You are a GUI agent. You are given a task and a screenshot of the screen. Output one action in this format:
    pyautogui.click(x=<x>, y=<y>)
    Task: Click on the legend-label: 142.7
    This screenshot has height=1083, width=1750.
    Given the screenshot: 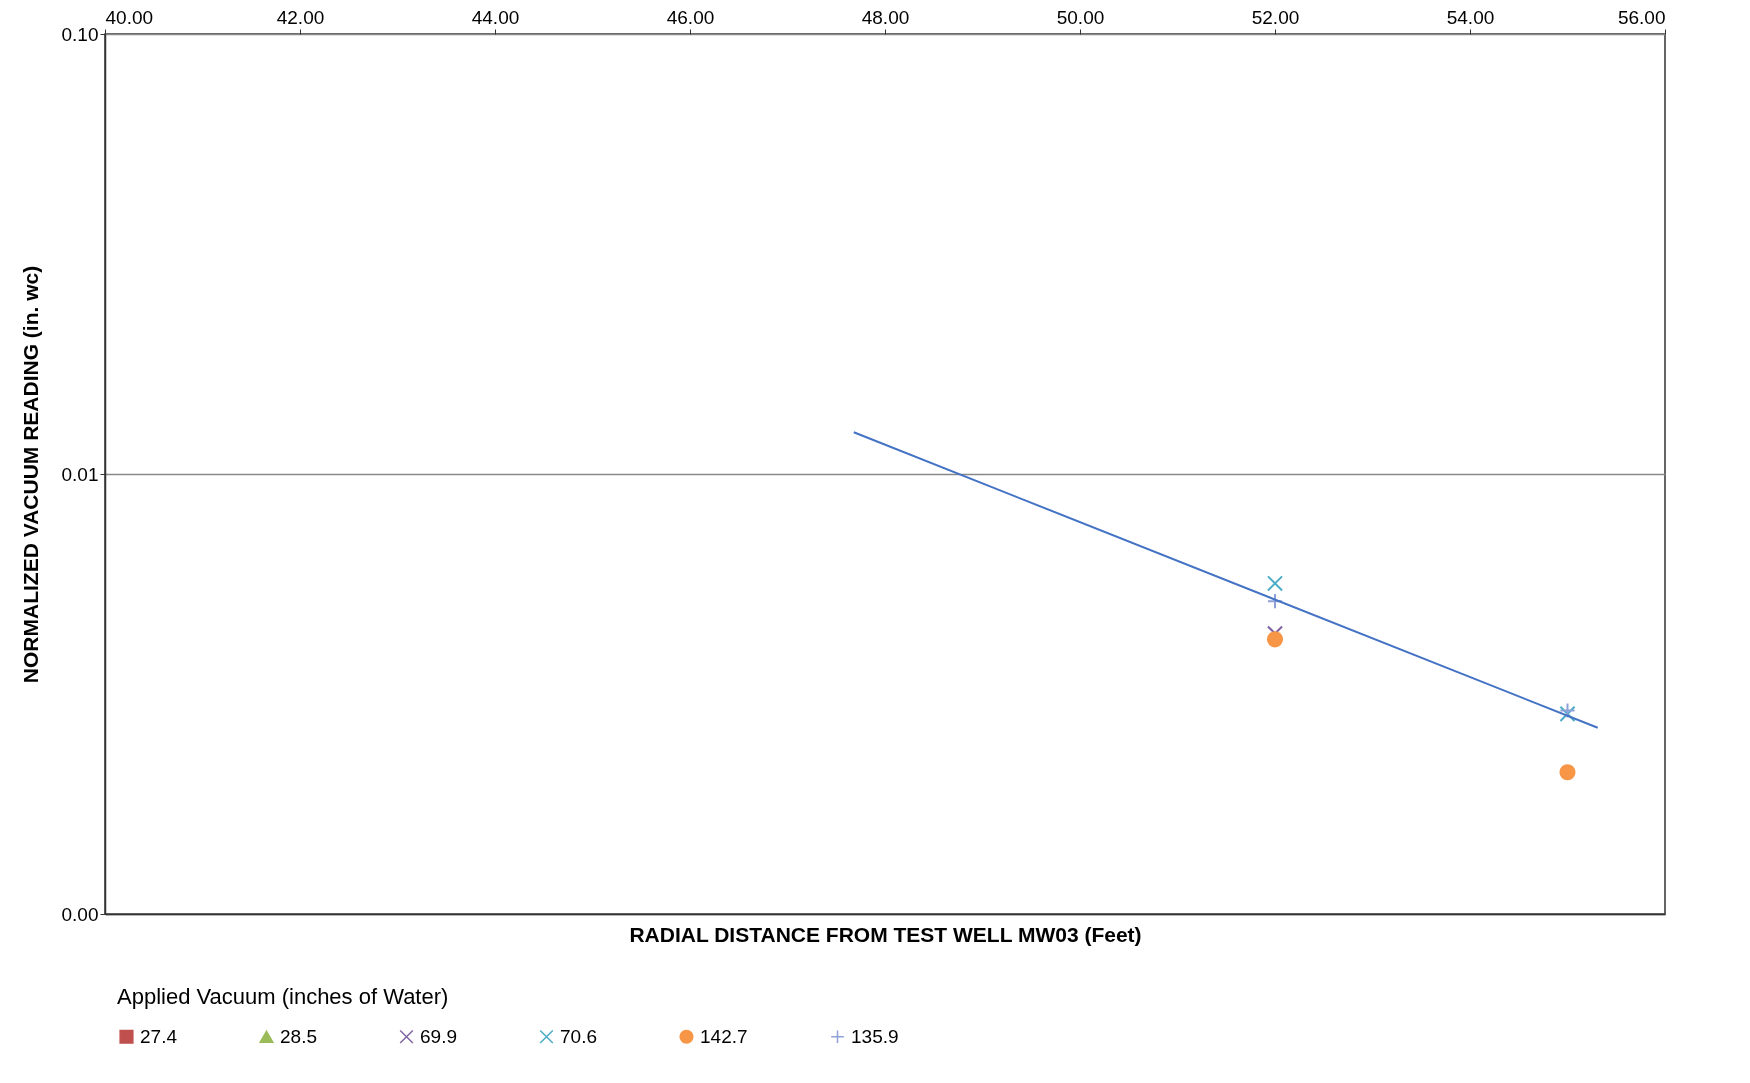 What is the action you would take?
    pyautogui.click(x=724, y=1036)
    